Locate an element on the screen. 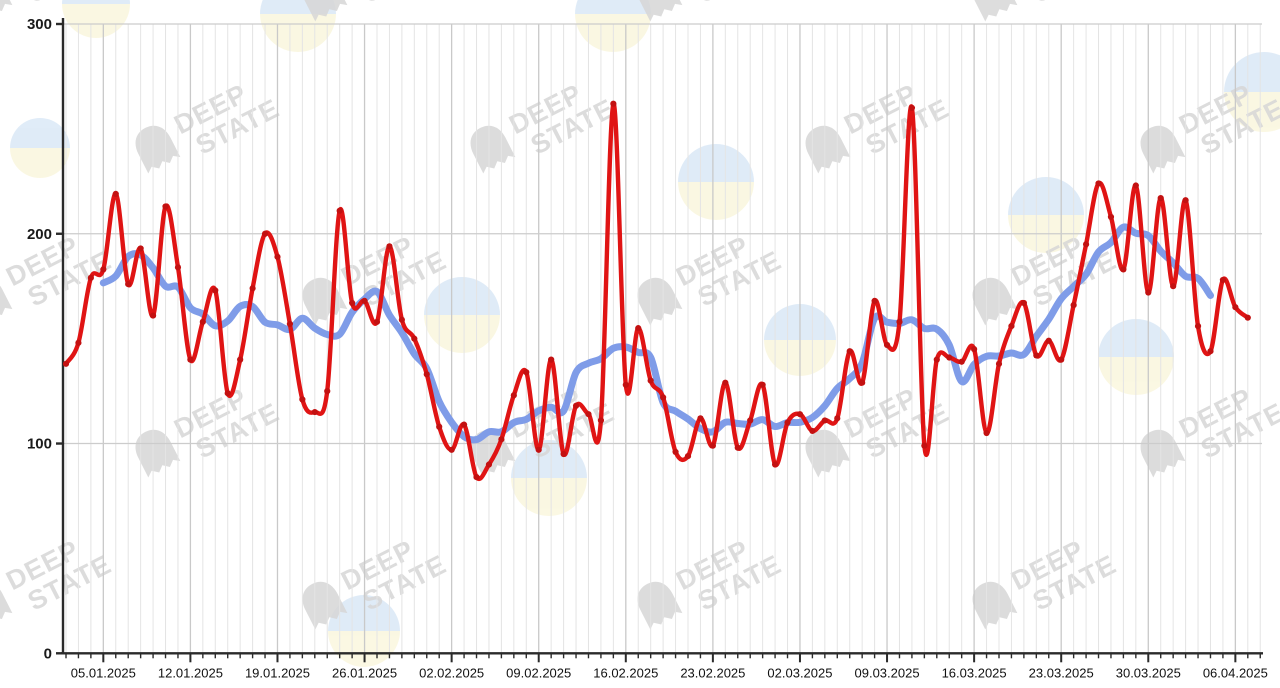  x-tick-label: 19.01.2025 is located at coordinates (277, 672).